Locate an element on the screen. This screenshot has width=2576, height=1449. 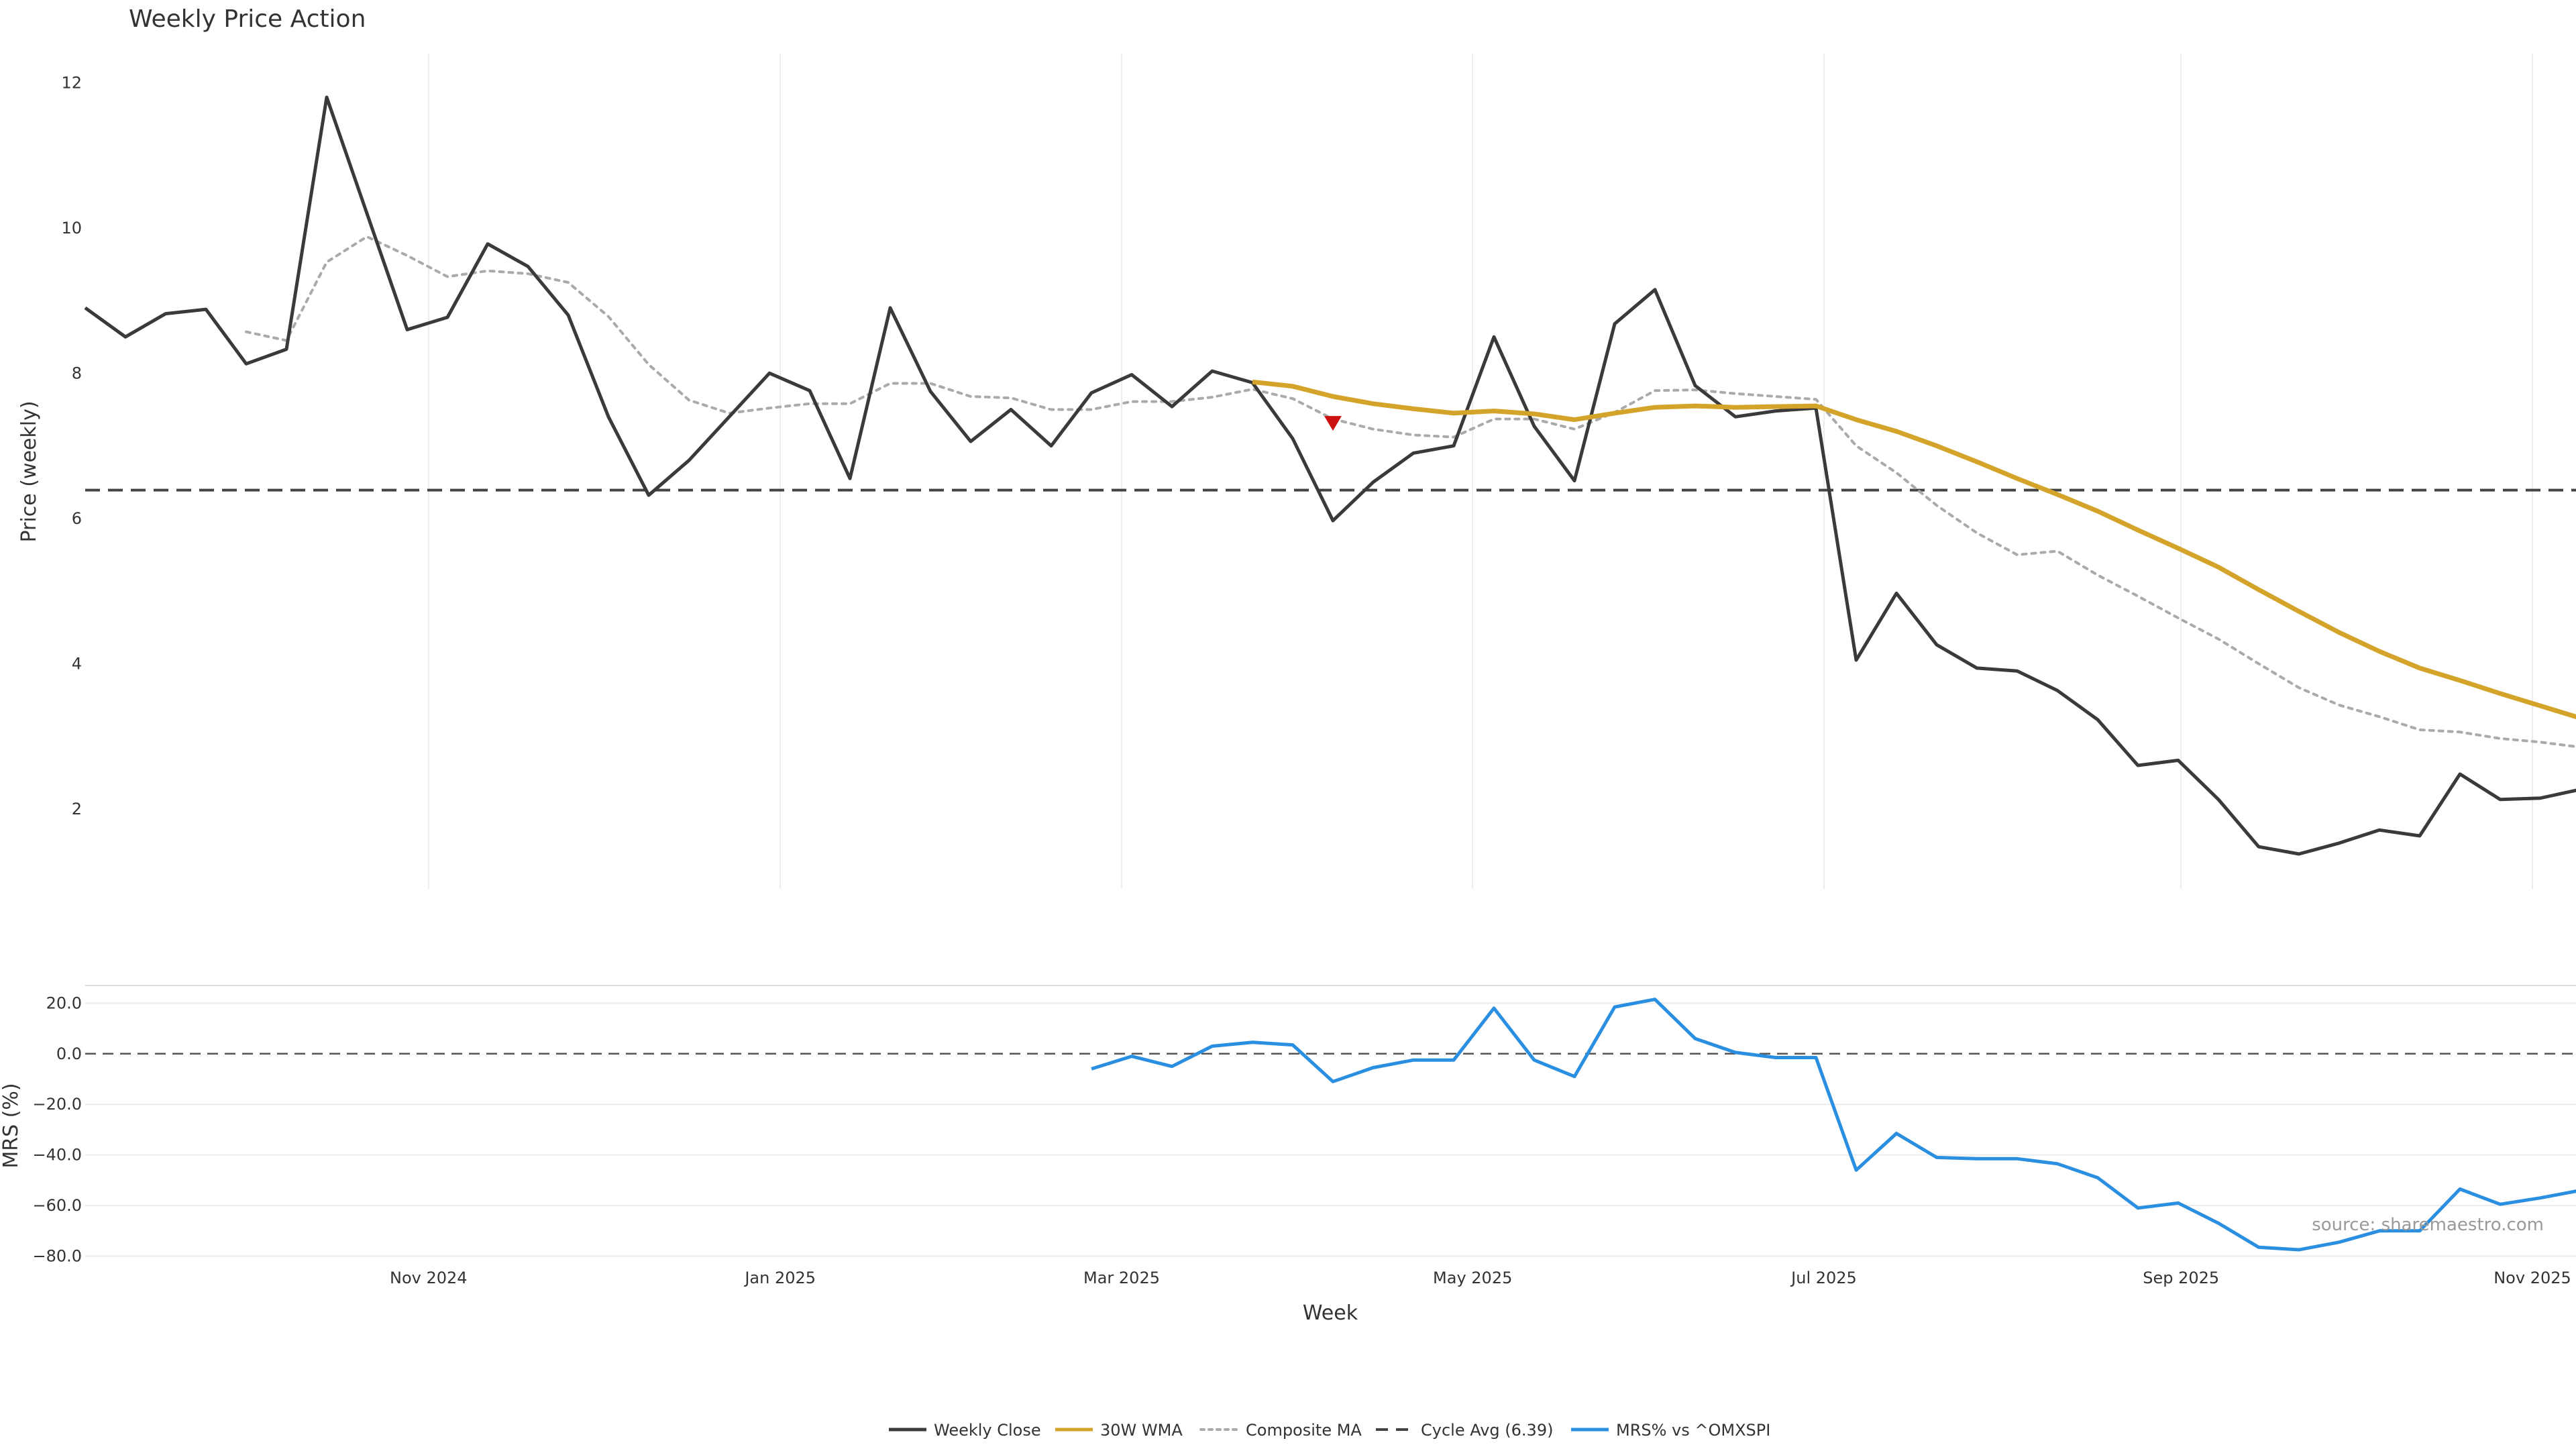
mrs-y-tick-label: −40.0 is located at coordinates (57, 1155).